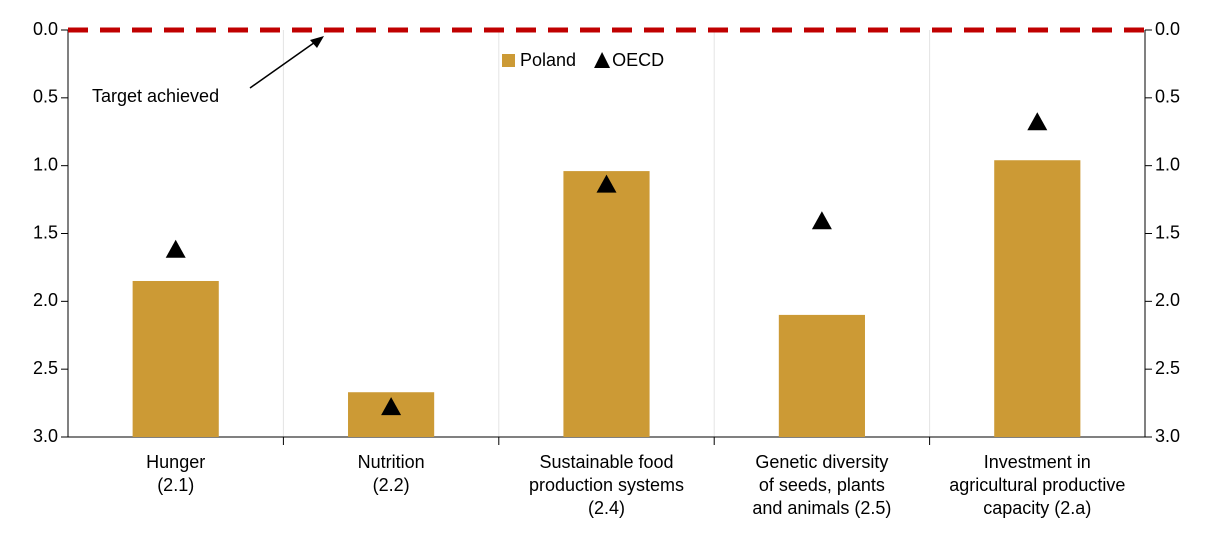 The height and width of the screenshot is (534, 1209). What do you see at coordinates (548, 60) in the screenshot?
I see `legend-label: Poland` at bounding box center [548, 60].